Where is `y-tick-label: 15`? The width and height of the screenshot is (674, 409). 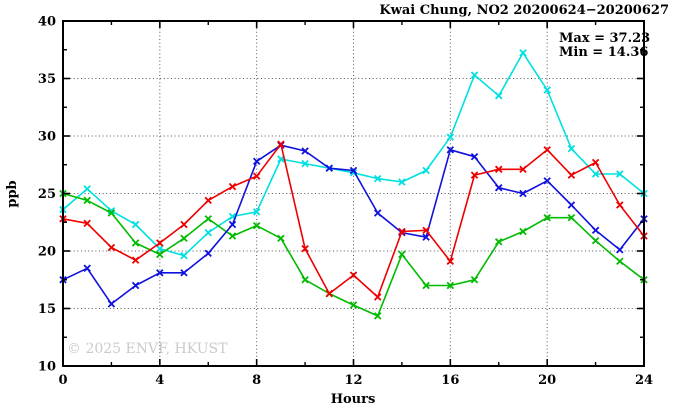 y-tick-label: 15 is located at coordinates (47, 309).